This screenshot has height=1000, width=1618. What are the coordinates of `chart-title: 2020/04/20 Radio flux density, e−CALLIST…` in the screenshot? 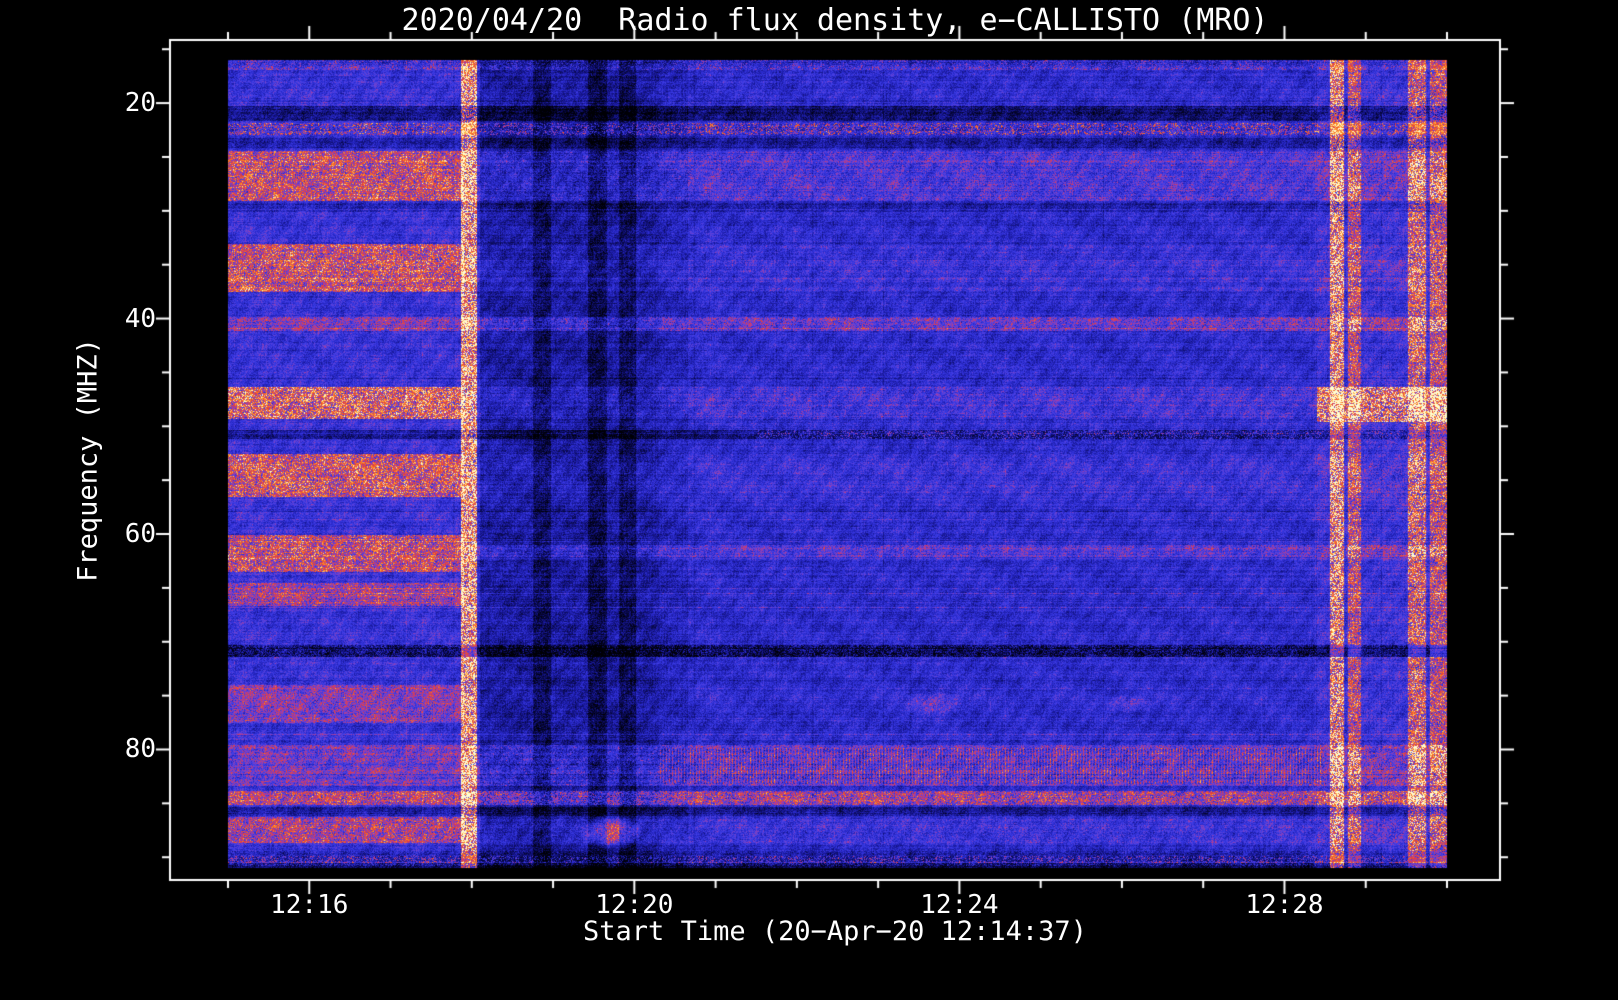 It's located at (835, 20).